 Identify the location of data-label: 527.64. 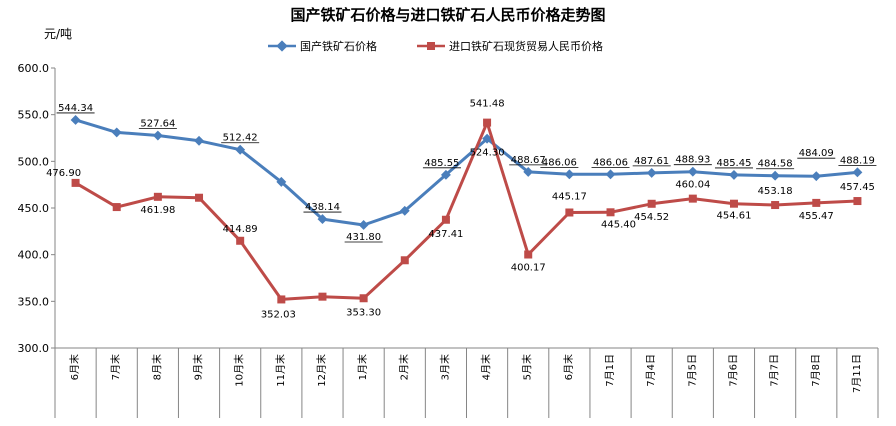
(157, 124).